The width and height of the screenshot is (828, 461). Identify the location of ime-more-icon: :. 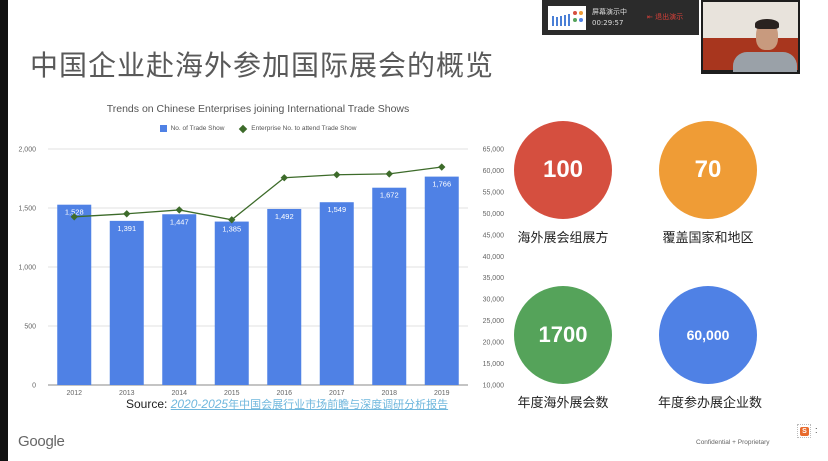
(816, 430).